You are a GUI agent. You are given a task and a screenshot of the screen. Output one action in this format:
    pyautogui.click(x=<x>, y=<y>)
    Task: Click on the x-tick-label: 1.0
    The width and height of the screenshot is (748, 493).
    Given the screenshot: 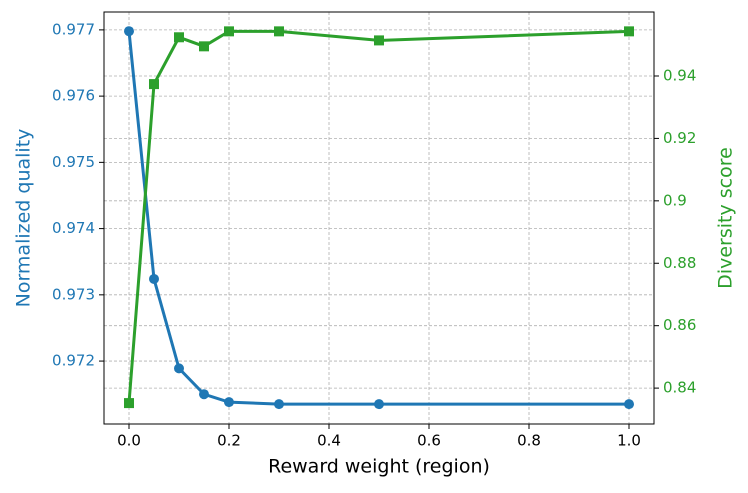 What is the action you would take?
    pyautogui.click(x=629, y=441)
    